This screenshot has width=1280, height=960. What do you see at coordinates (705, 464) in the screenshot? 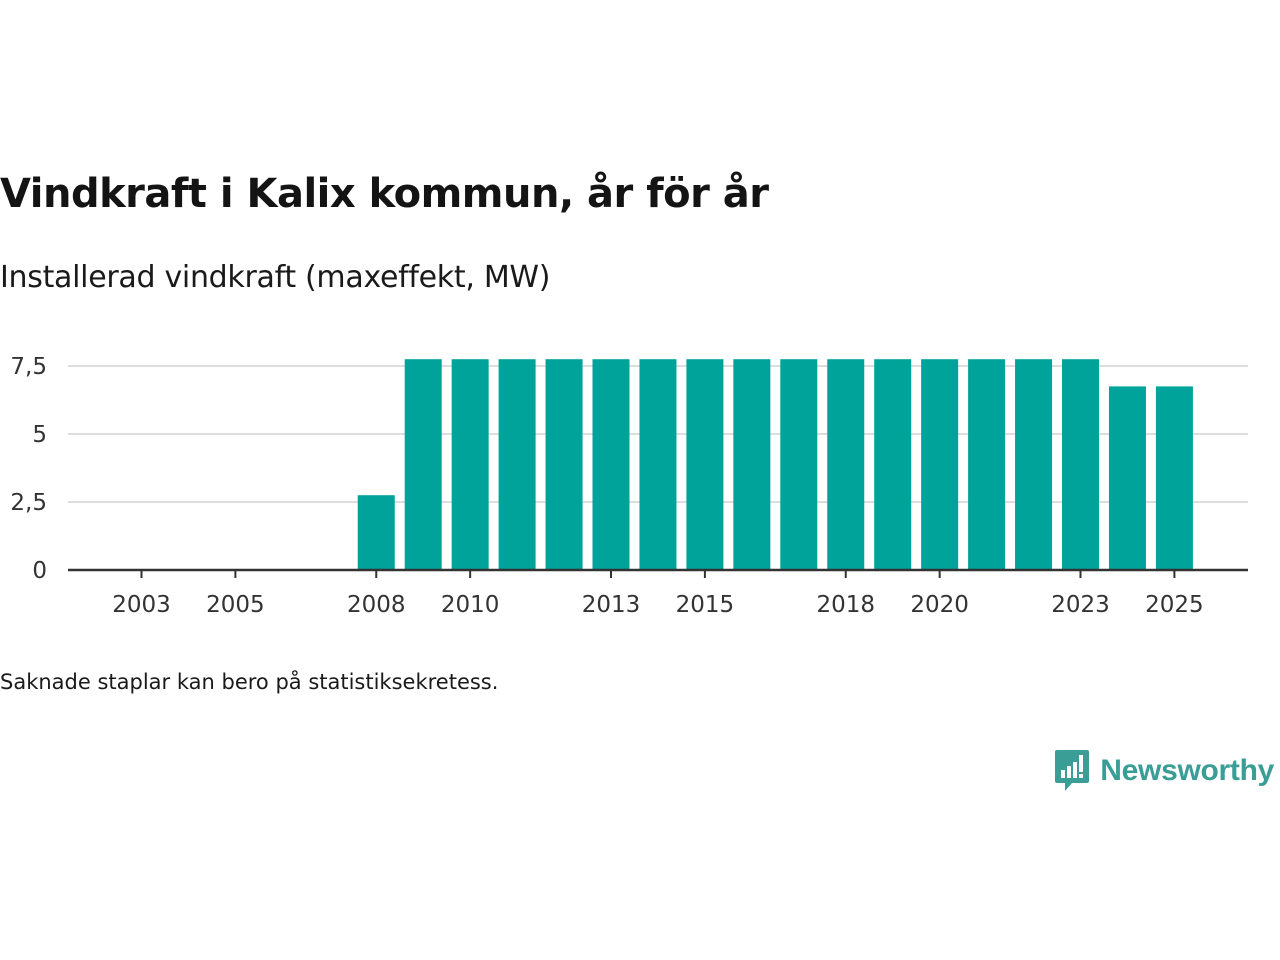
I see `bar-2015` at bounding box center [705, 464].